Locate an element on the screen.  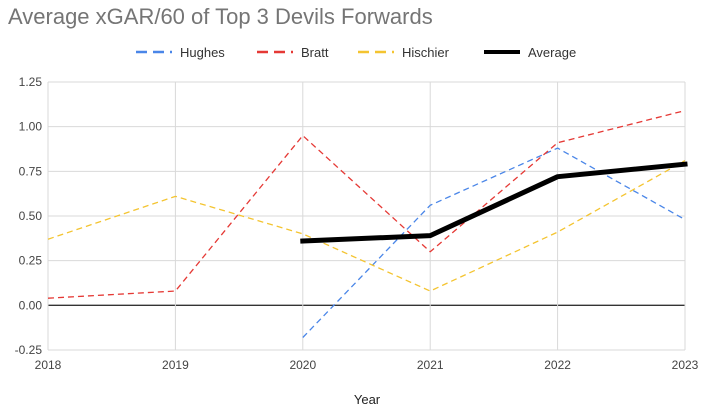
y-tick-label: 1.25 is located at coordinates (31, 82).